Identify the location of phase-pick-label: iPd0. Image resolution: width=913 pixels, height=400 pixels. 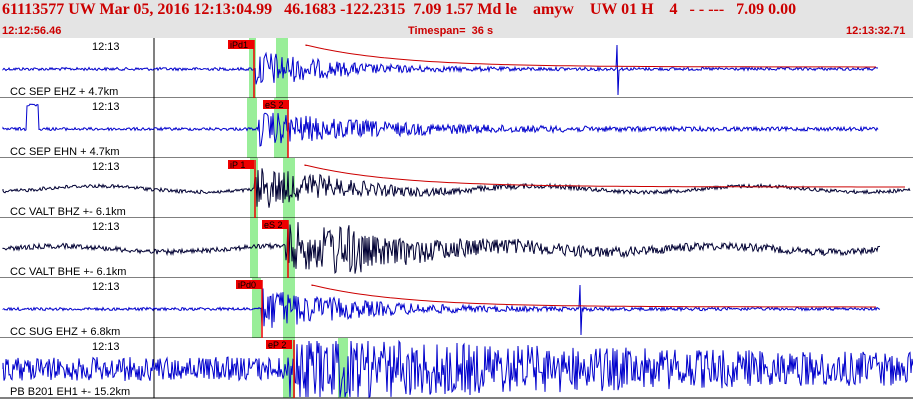
(247, 285).